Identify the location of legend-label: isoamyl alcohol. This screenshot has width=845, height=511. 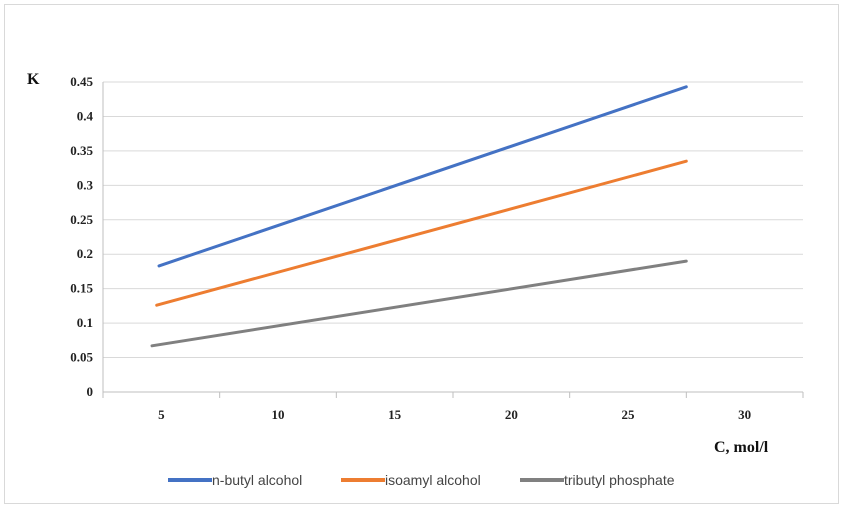
(433, 480).